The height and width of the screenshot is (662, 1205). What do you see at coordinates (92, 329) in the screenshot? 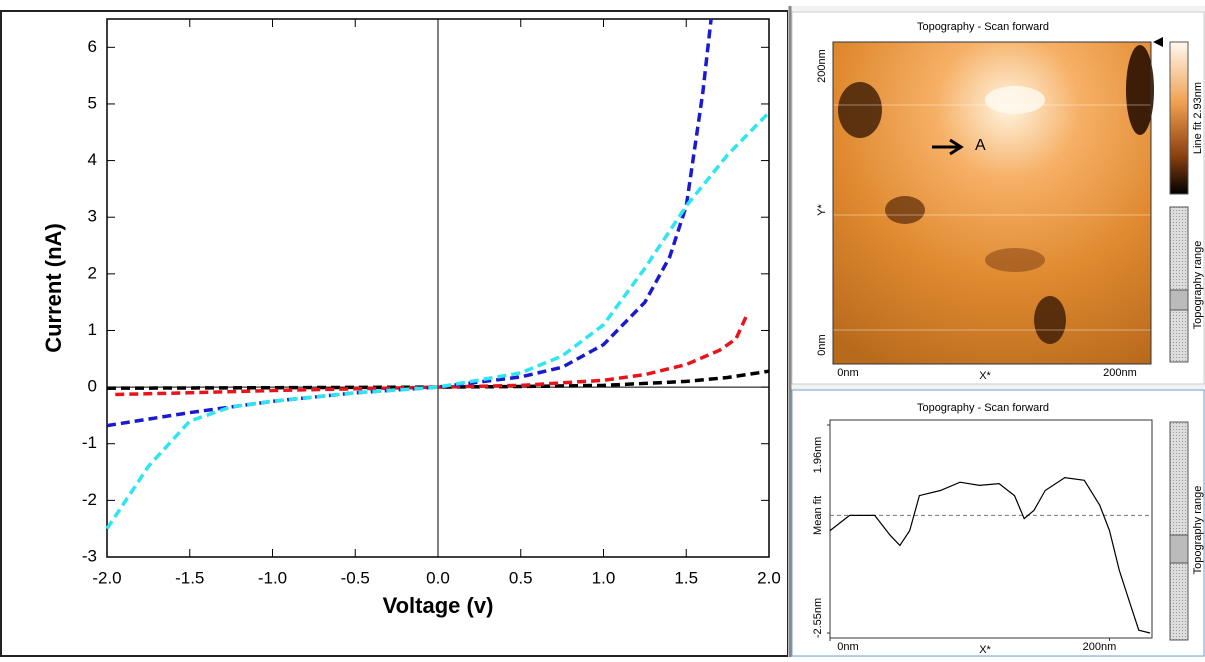
I see `y-tick-label: 1` at bounding box center [92, 329].